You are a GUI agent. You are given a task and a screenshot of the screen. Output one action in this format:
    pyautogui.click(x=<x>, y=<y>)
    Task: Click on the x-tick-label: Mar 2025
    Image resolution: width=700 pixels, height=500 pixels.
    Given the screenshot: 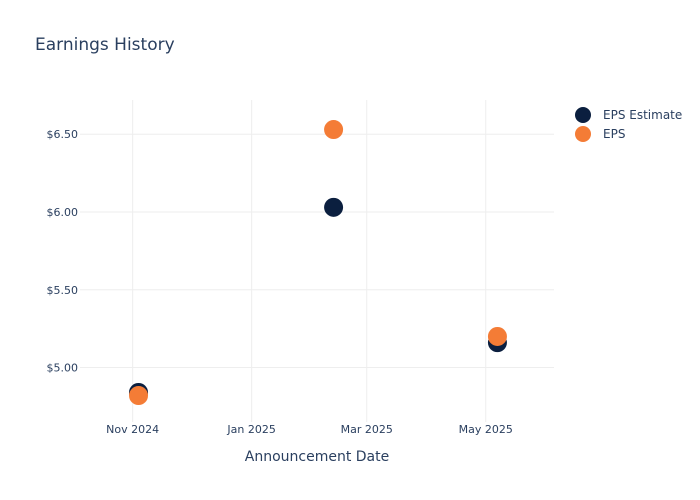 What is the action you would take?
    pyautogui.click(x=367, y=429)
    